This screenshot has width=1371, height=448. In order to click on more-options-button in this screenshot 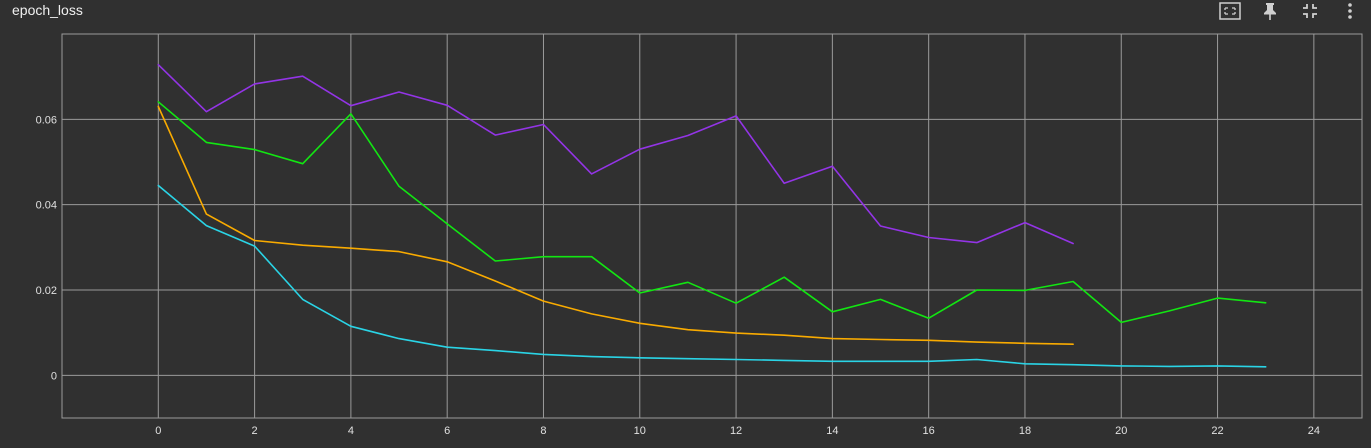, I will do `click(1350, 11)`.